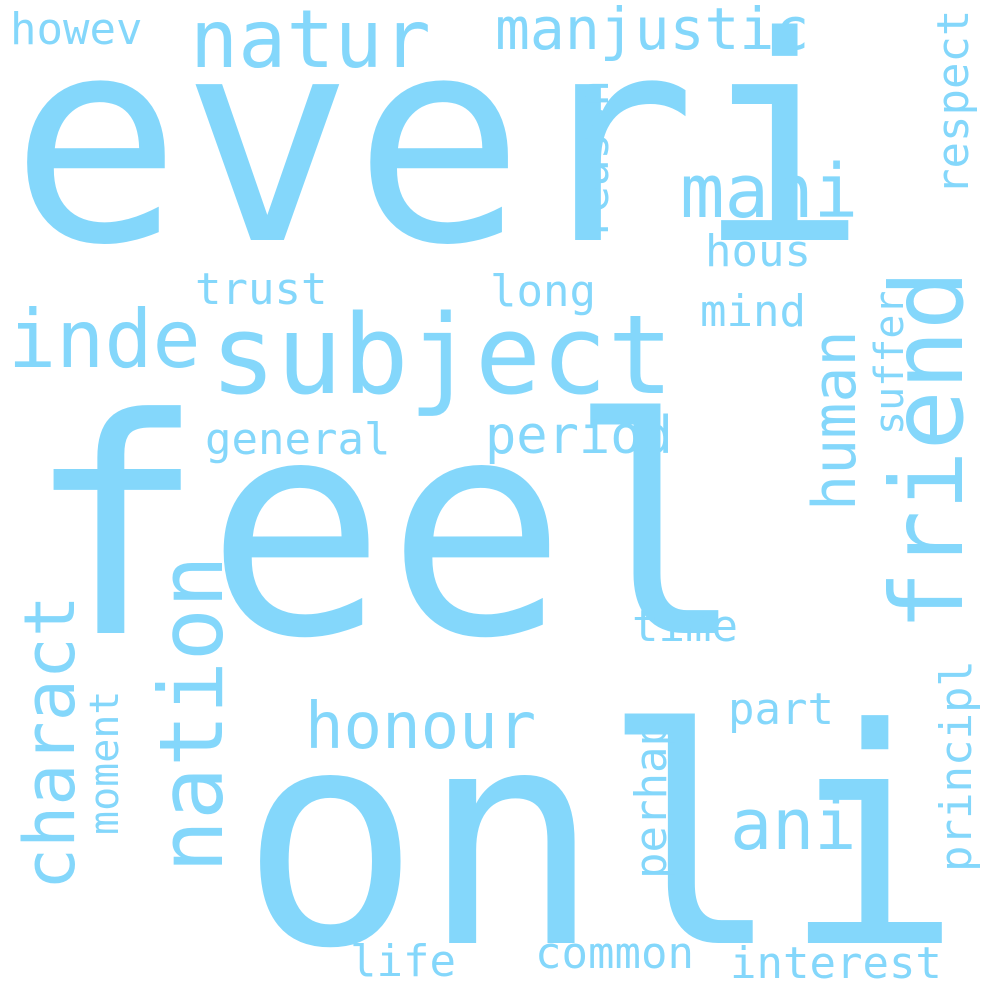  Describe the element at coordinates (769, 192) in the screenshot. I see `word-mani: mani` at that location.